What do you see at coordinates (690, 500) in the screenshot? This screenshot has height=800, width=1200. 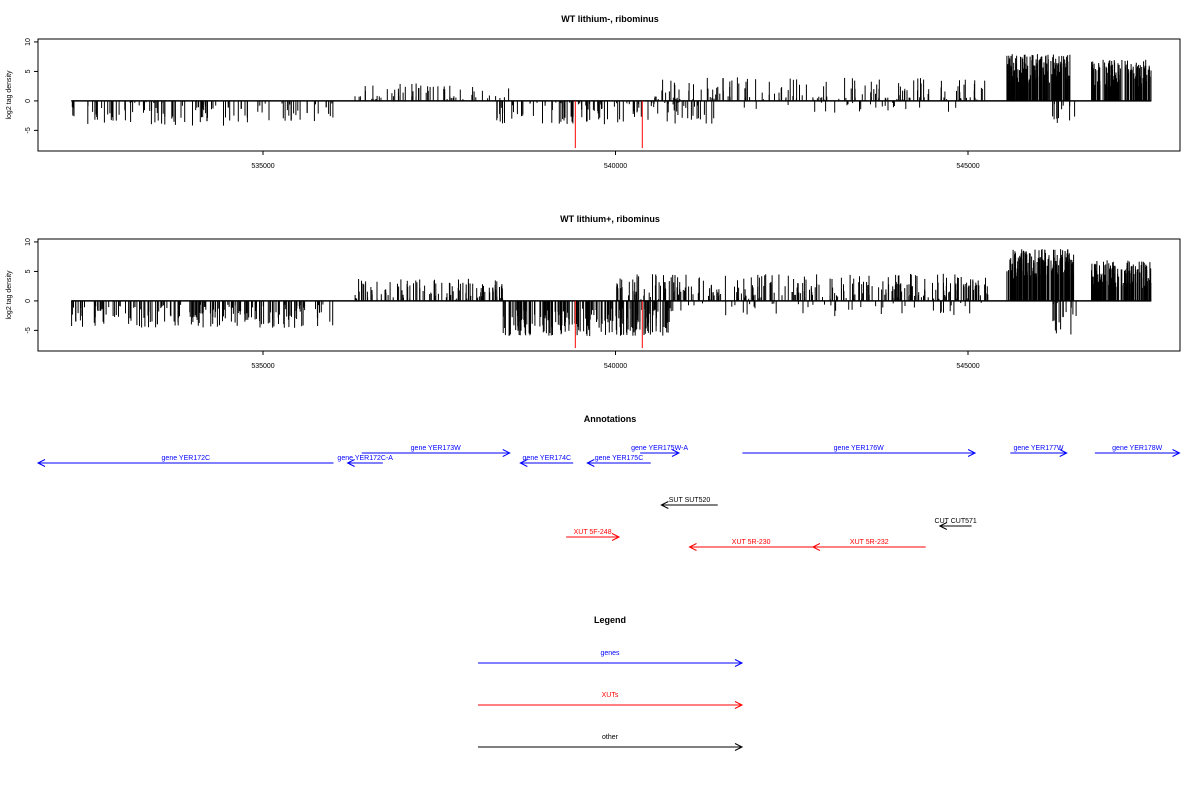 I see `feature-label: SUT SUT520` at bounding box center [690, 500].